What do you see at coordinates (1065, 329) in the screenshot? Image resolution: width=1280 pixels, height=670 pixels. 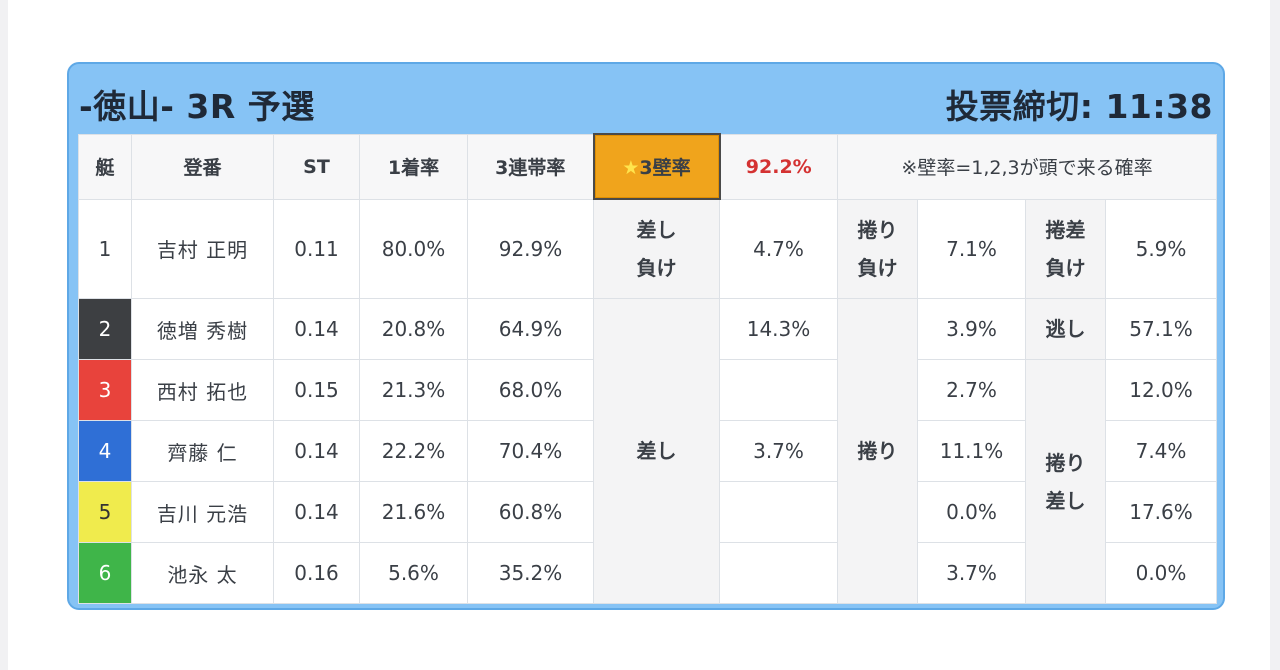 I see `pattern-label-nige: 逃し` at bounding box center [1065, 329].